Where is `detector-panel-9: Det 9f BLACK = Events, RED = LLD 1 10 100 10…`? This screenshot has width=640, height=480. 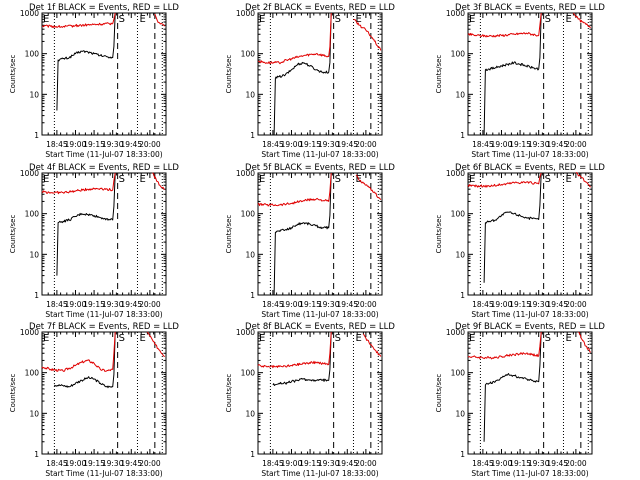
detector-panel-9: Det 9f BLACK = Events, RED = LLD 1 10 100 10… is located at coordinates (520, 400).